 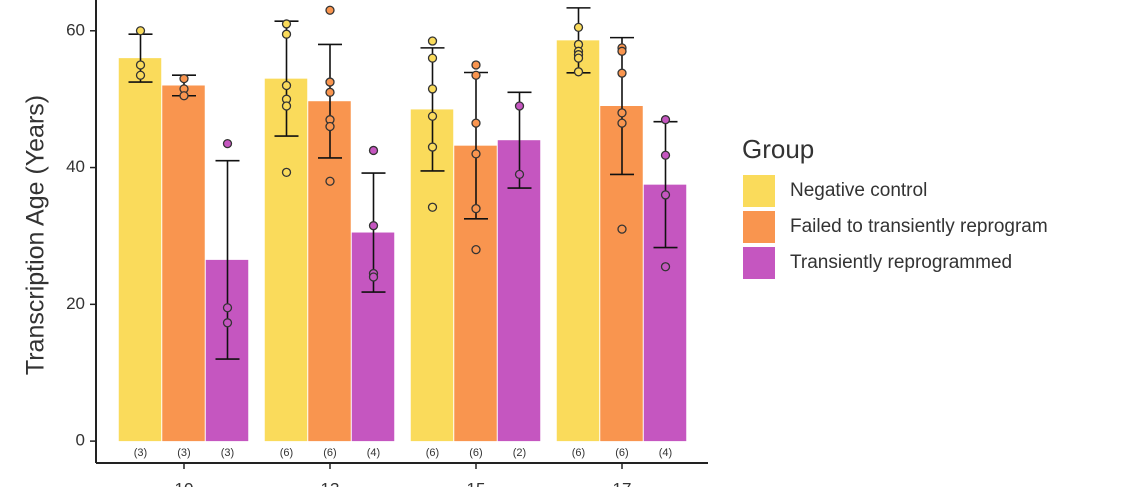 I want to click on y-tick-label: 20, so click(x=75, y=303).